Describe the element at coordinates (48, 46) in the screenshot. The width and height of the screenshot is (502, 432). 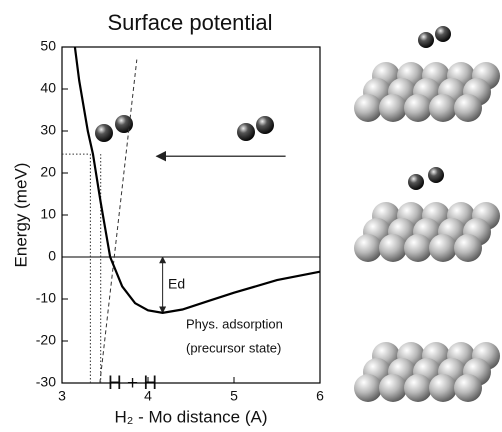
I see `y-tick-label: 50` at that location.